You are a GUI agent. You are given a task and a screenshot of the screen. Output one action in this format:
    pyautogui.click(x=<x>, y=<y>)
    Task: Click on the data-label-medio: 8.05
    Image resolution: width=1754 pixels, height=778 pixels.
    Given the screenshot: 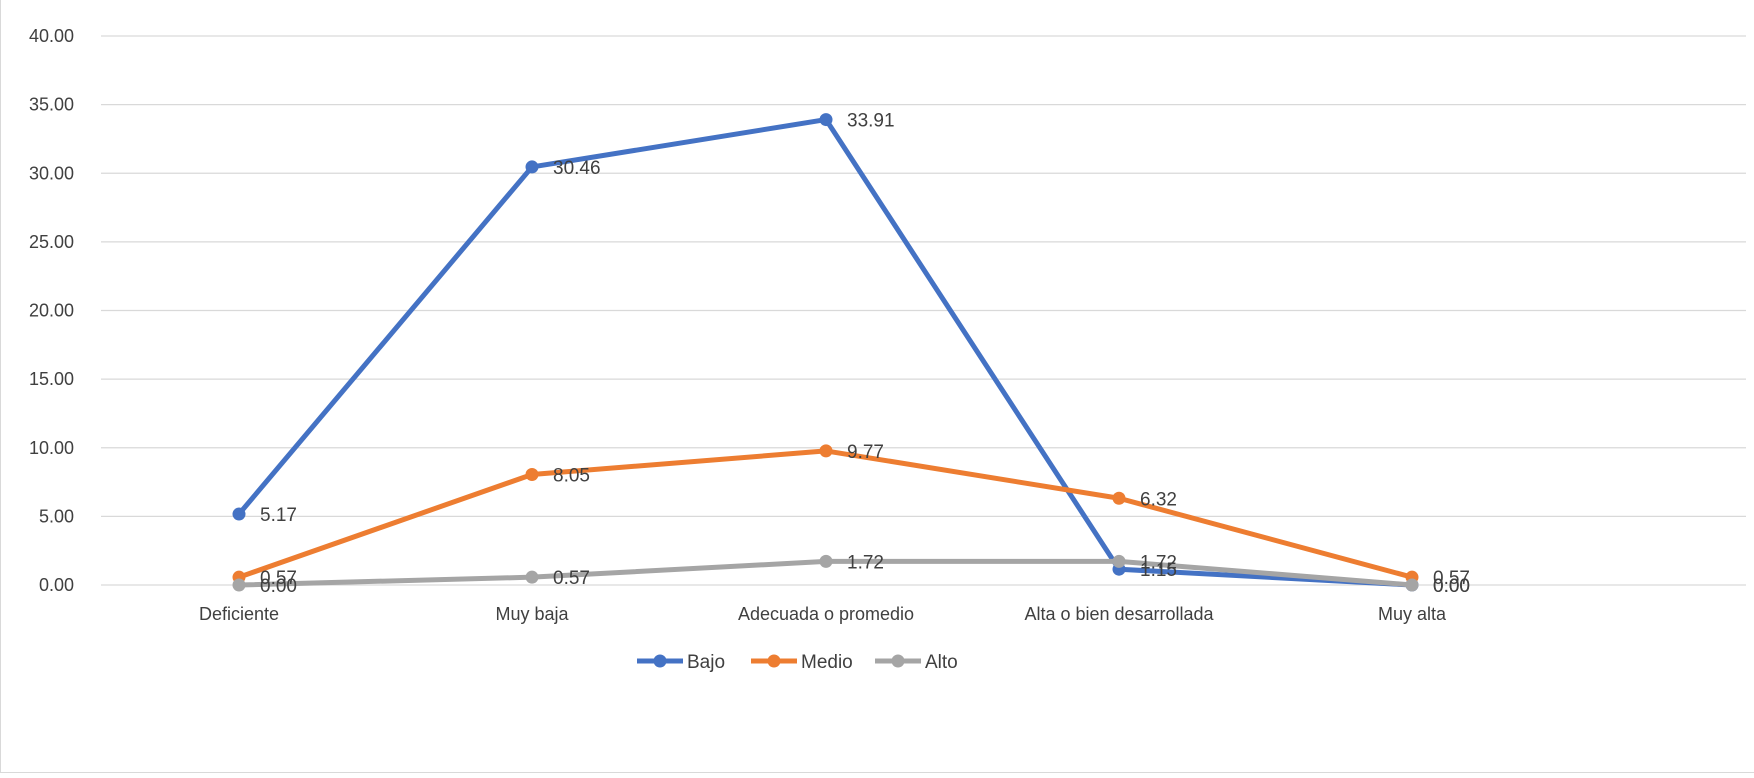 What is the action you would take?
    pyautogui.click(x=571, y=476)
    